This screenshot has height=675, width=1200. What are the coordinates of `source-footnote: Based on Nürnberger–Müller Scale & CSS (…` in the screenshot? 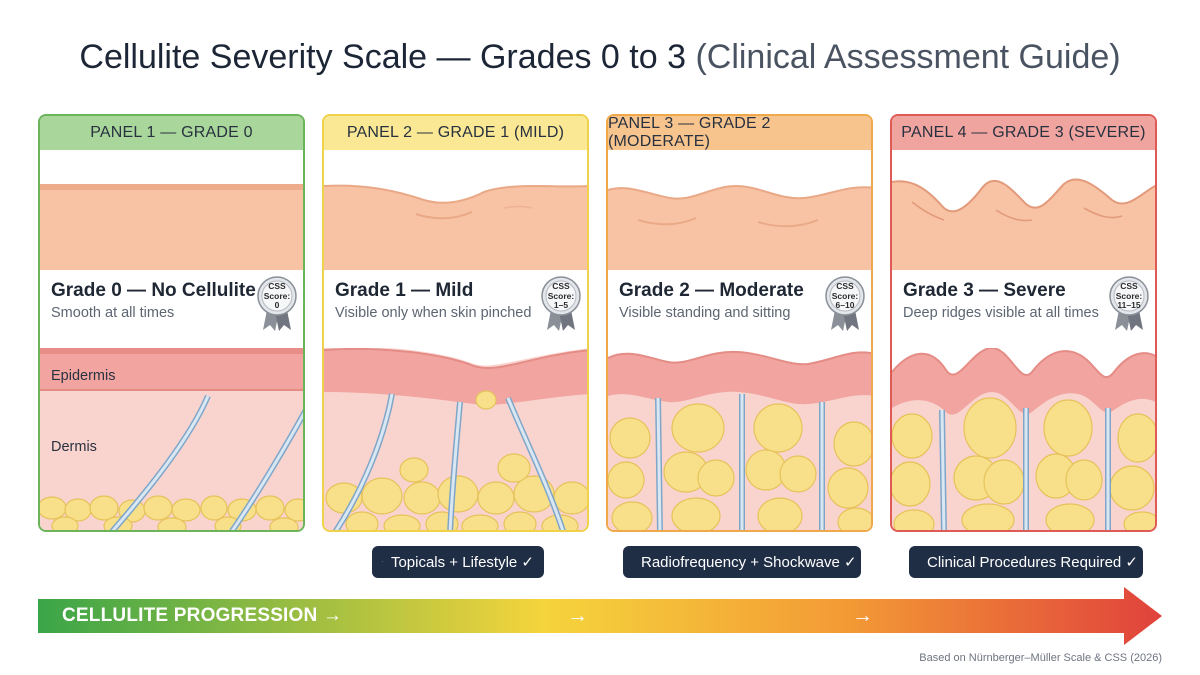 It's located at (1040, 658).